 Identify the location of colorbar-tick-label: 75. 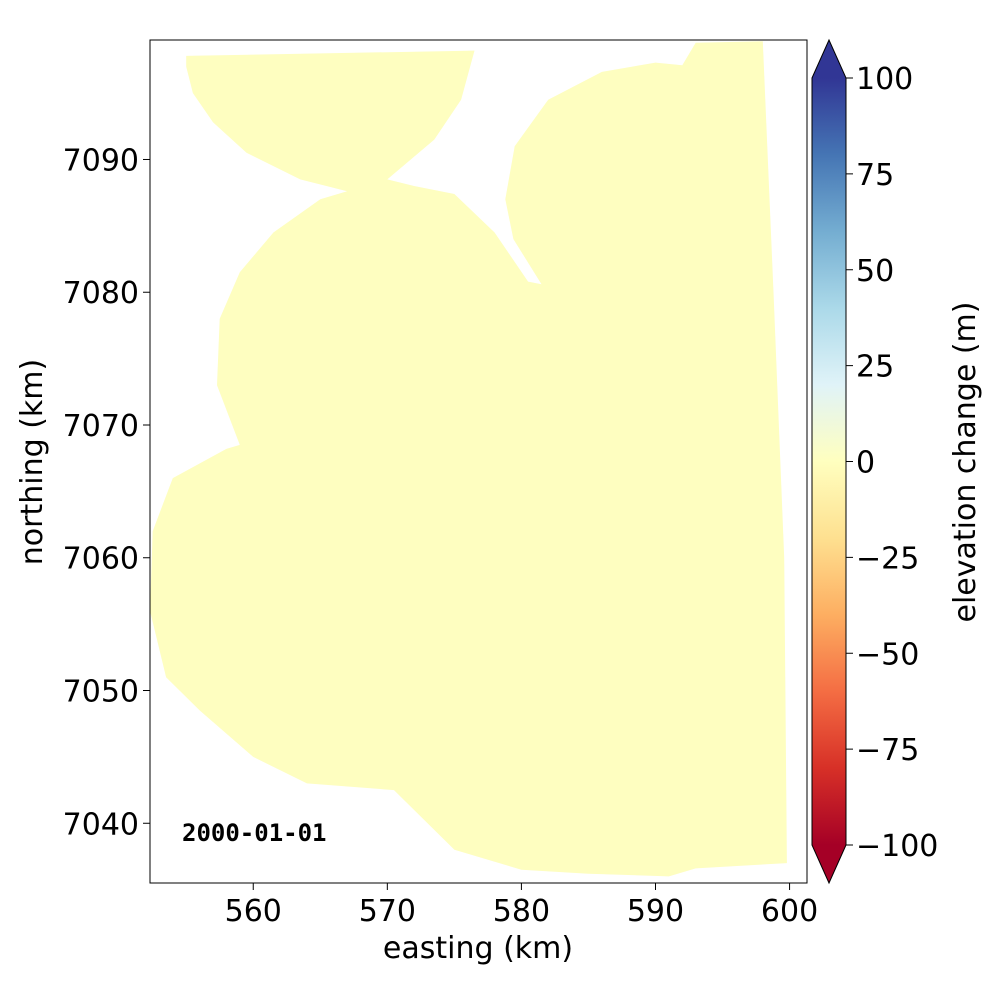
(875, 175).